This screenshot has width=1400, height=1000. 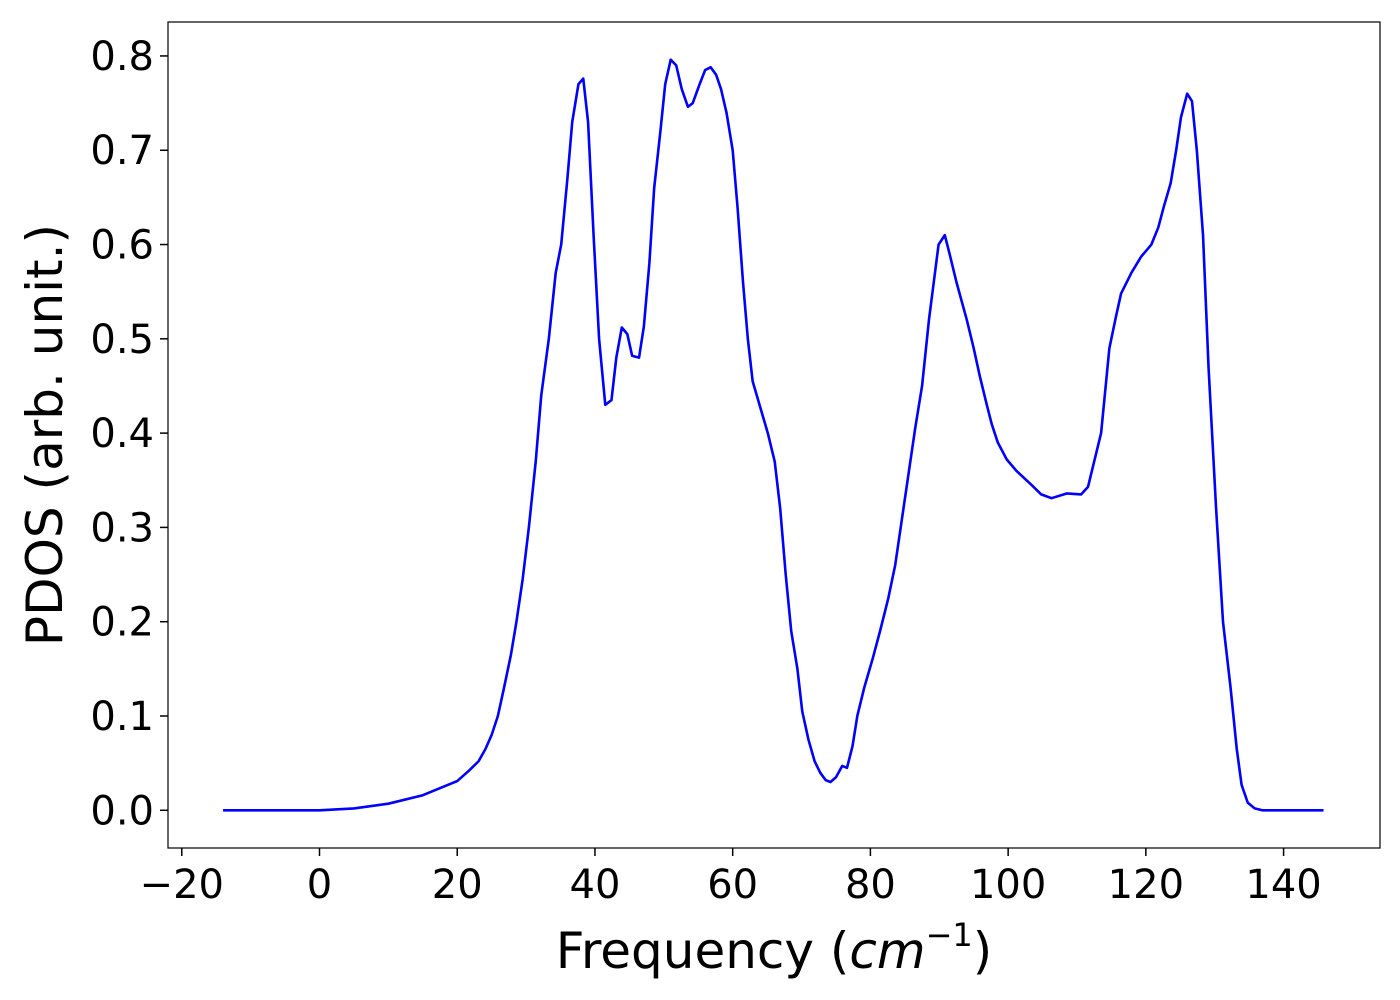 What do you see at coordinates (949, 935) in the screenshot?
I see `x-axis-label-exponent: −1` at bounding box center [949, 935].